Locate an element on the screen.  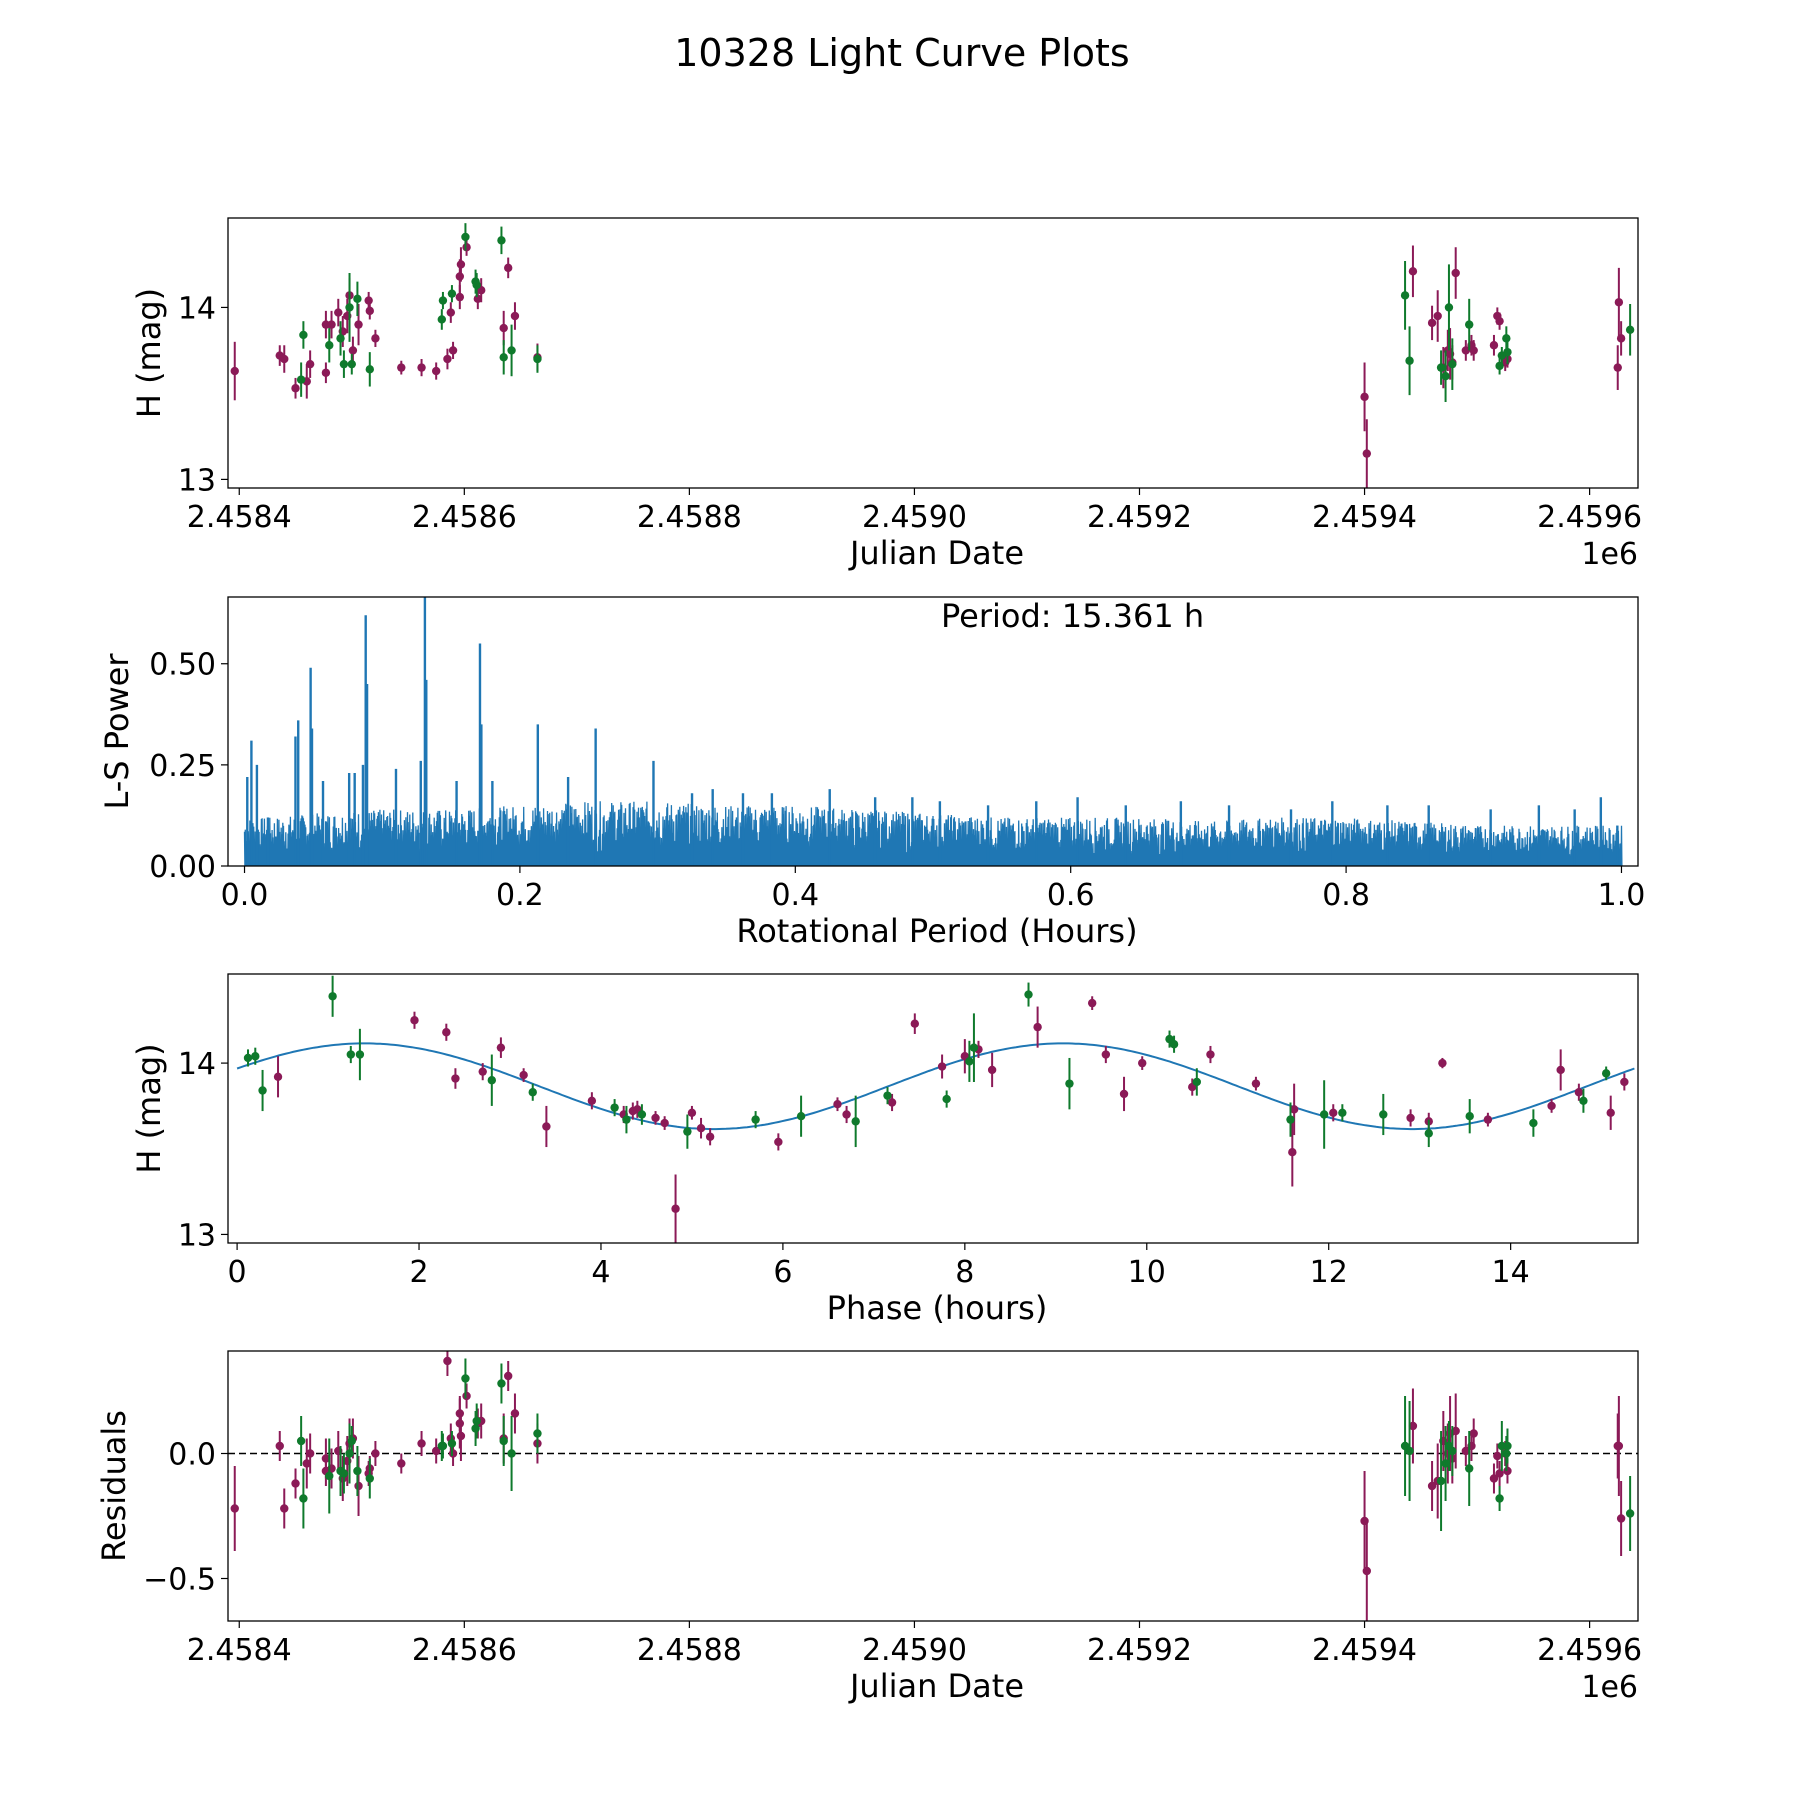
x-tick-label: 2.4586 is located at coordinates (464, 517).